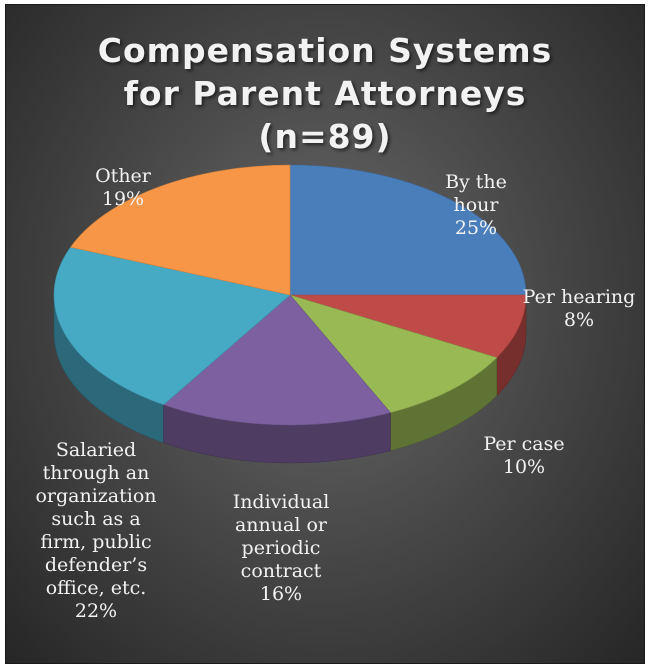 The image size is (652, 666). I want to click on chart-title-line-2: for Parent Attorneys, so click(325, 93).